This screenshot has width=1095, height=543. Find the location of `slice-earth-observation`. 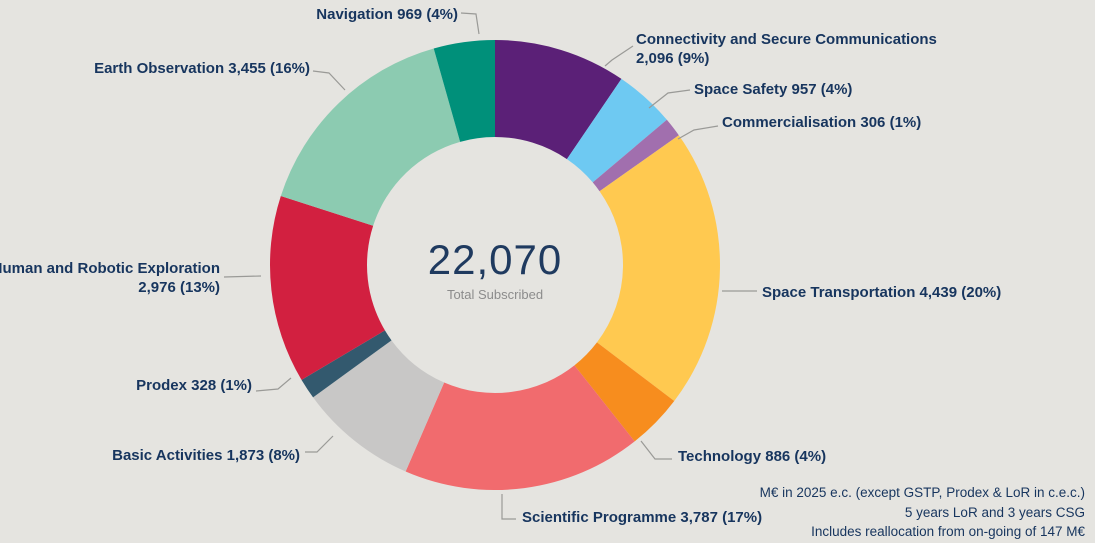

slice-earth-observation is located at coordinates (370, 137).